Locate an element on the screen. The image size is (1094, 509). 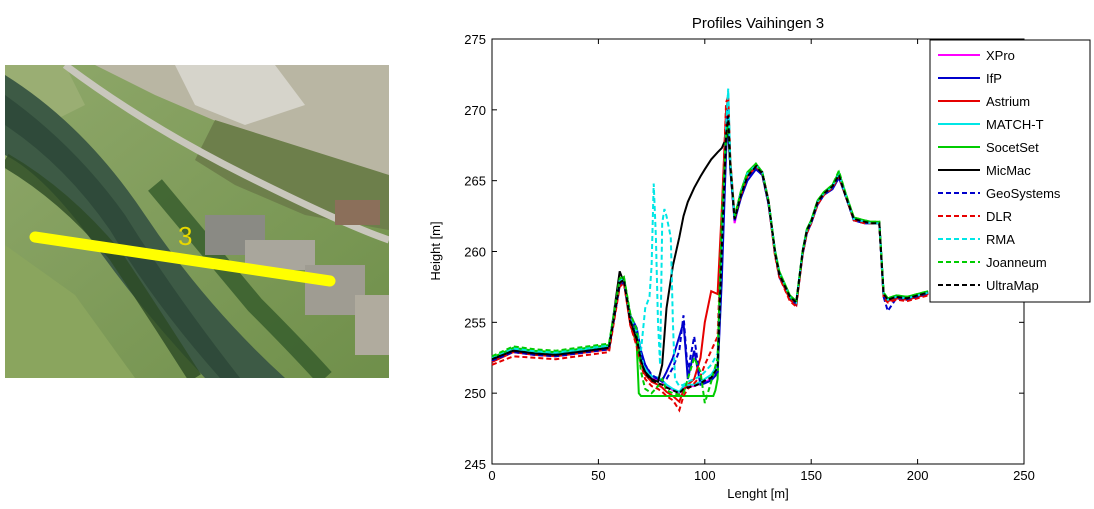
profile-number-label: 3 is located at coordinates (185, 236).